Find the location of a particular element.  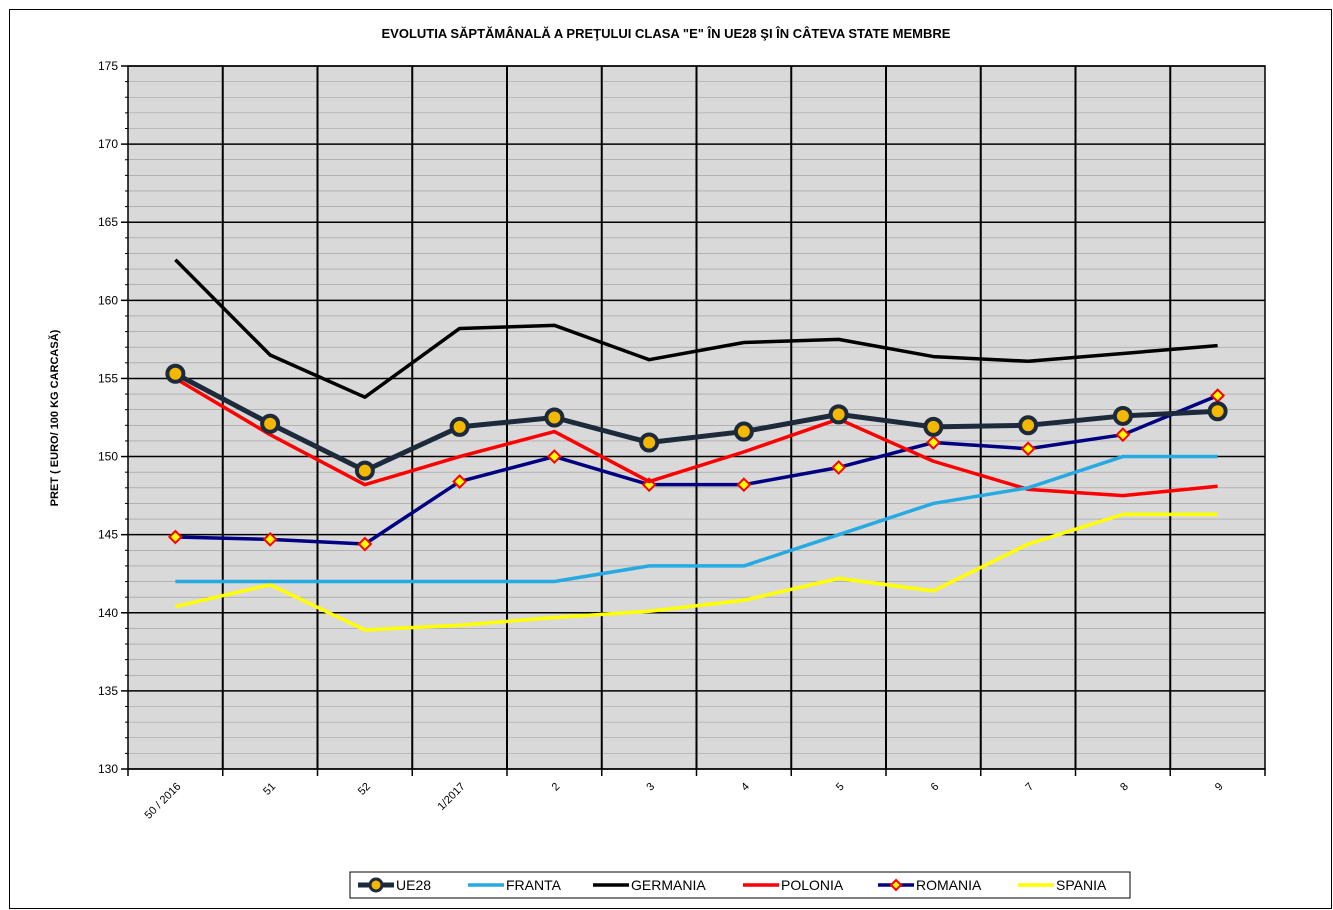

y-tick-label: 175 is located at coordinates (108, 66).